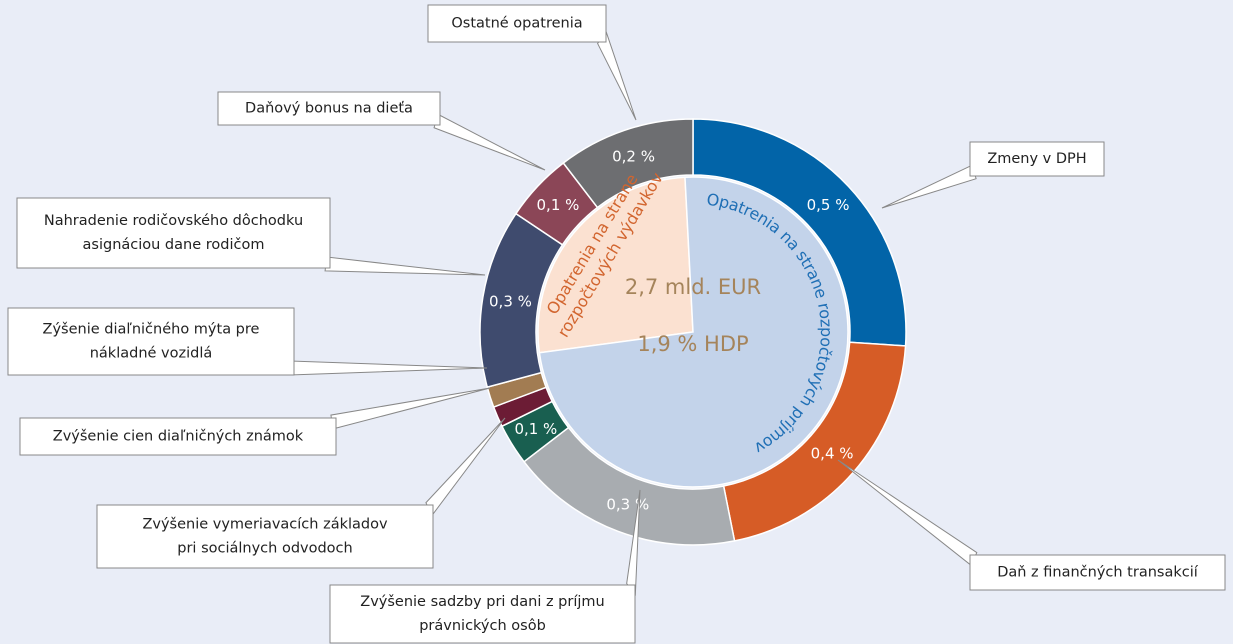  I want to click on callout-label: asignáciou dane rodičom, so click(174, 245).